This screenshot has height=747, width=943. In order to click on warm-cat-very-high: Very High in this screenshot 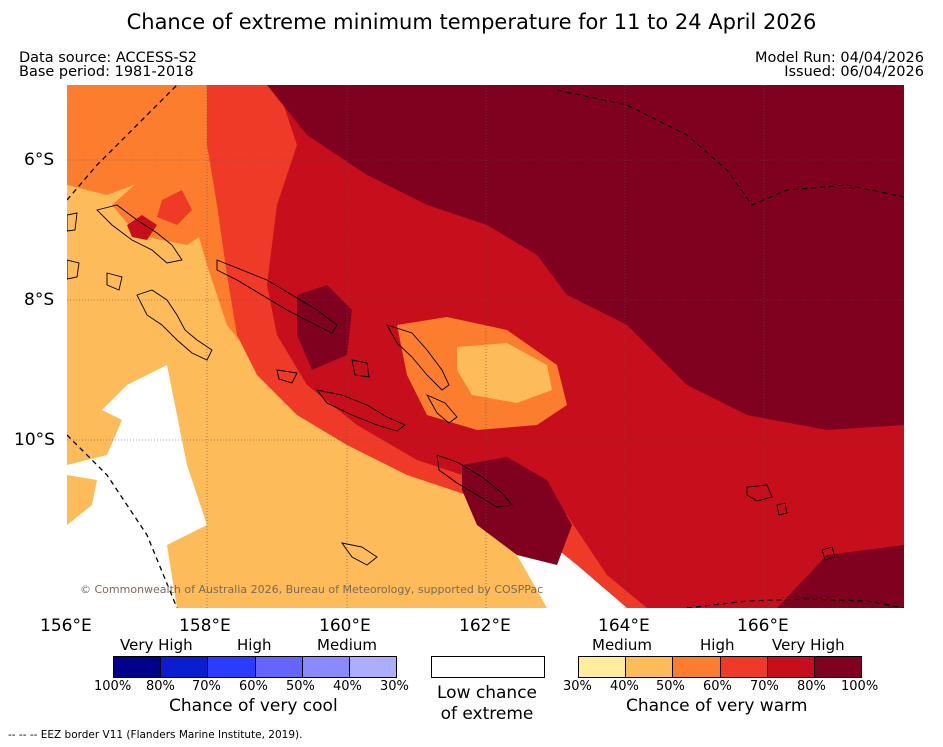, I will do `click(808, 645)`.